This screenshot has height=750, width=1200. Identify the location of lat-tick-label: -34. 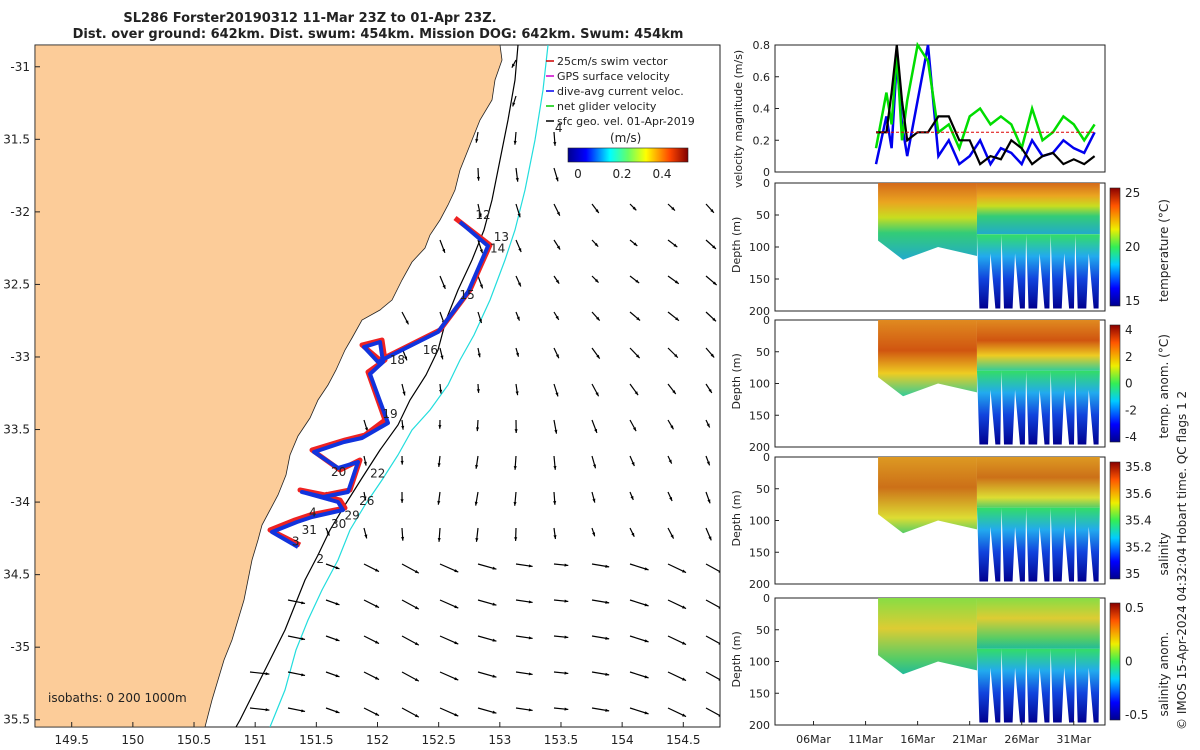
(20, 502).